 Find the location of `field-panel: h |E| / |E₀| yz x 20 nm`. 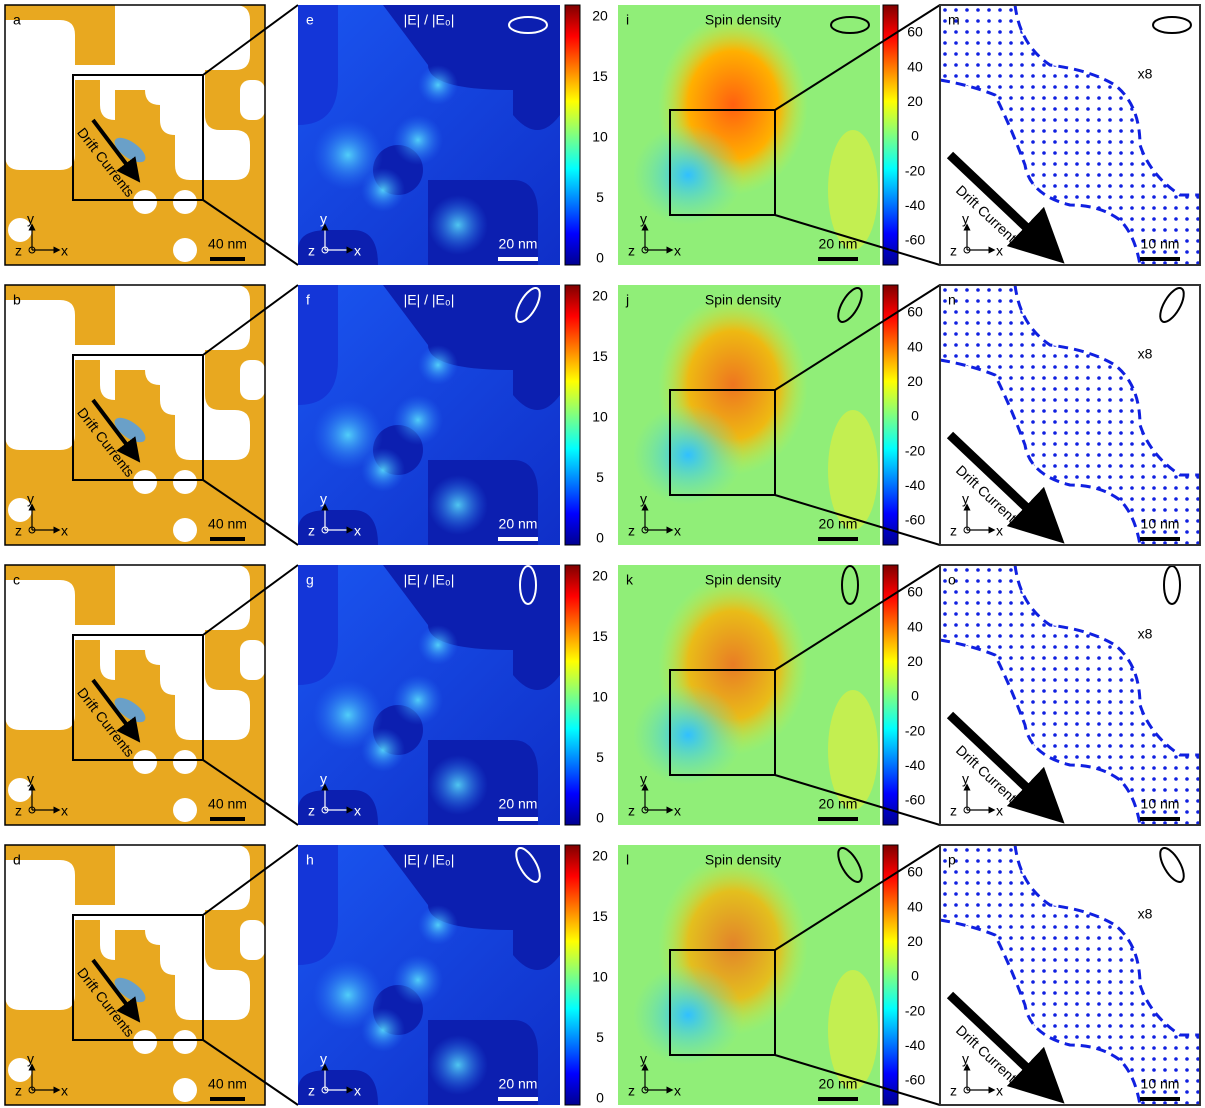

field-panel: h |E| / |E₀| yz x 20 nm is located at coordinates (429, 975).